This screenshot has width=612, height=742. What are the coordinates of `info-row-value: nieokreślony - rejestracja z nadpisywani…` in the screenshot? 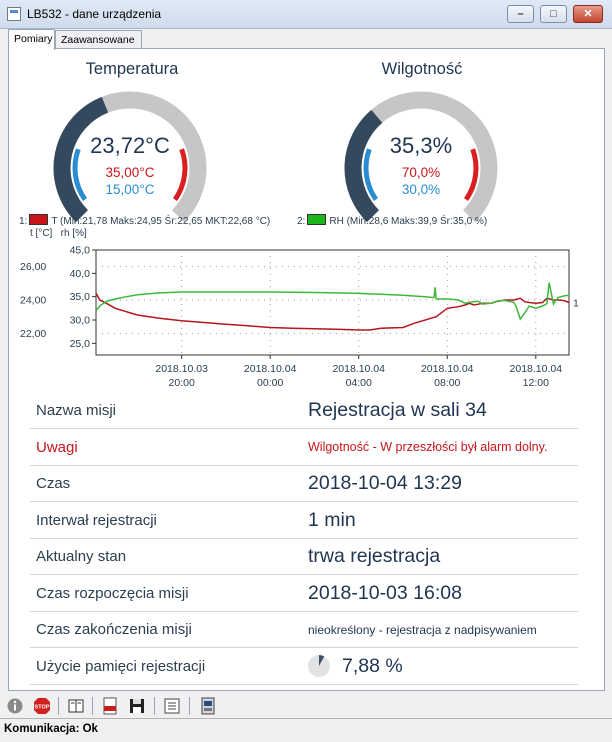 It's located at (422, 630).